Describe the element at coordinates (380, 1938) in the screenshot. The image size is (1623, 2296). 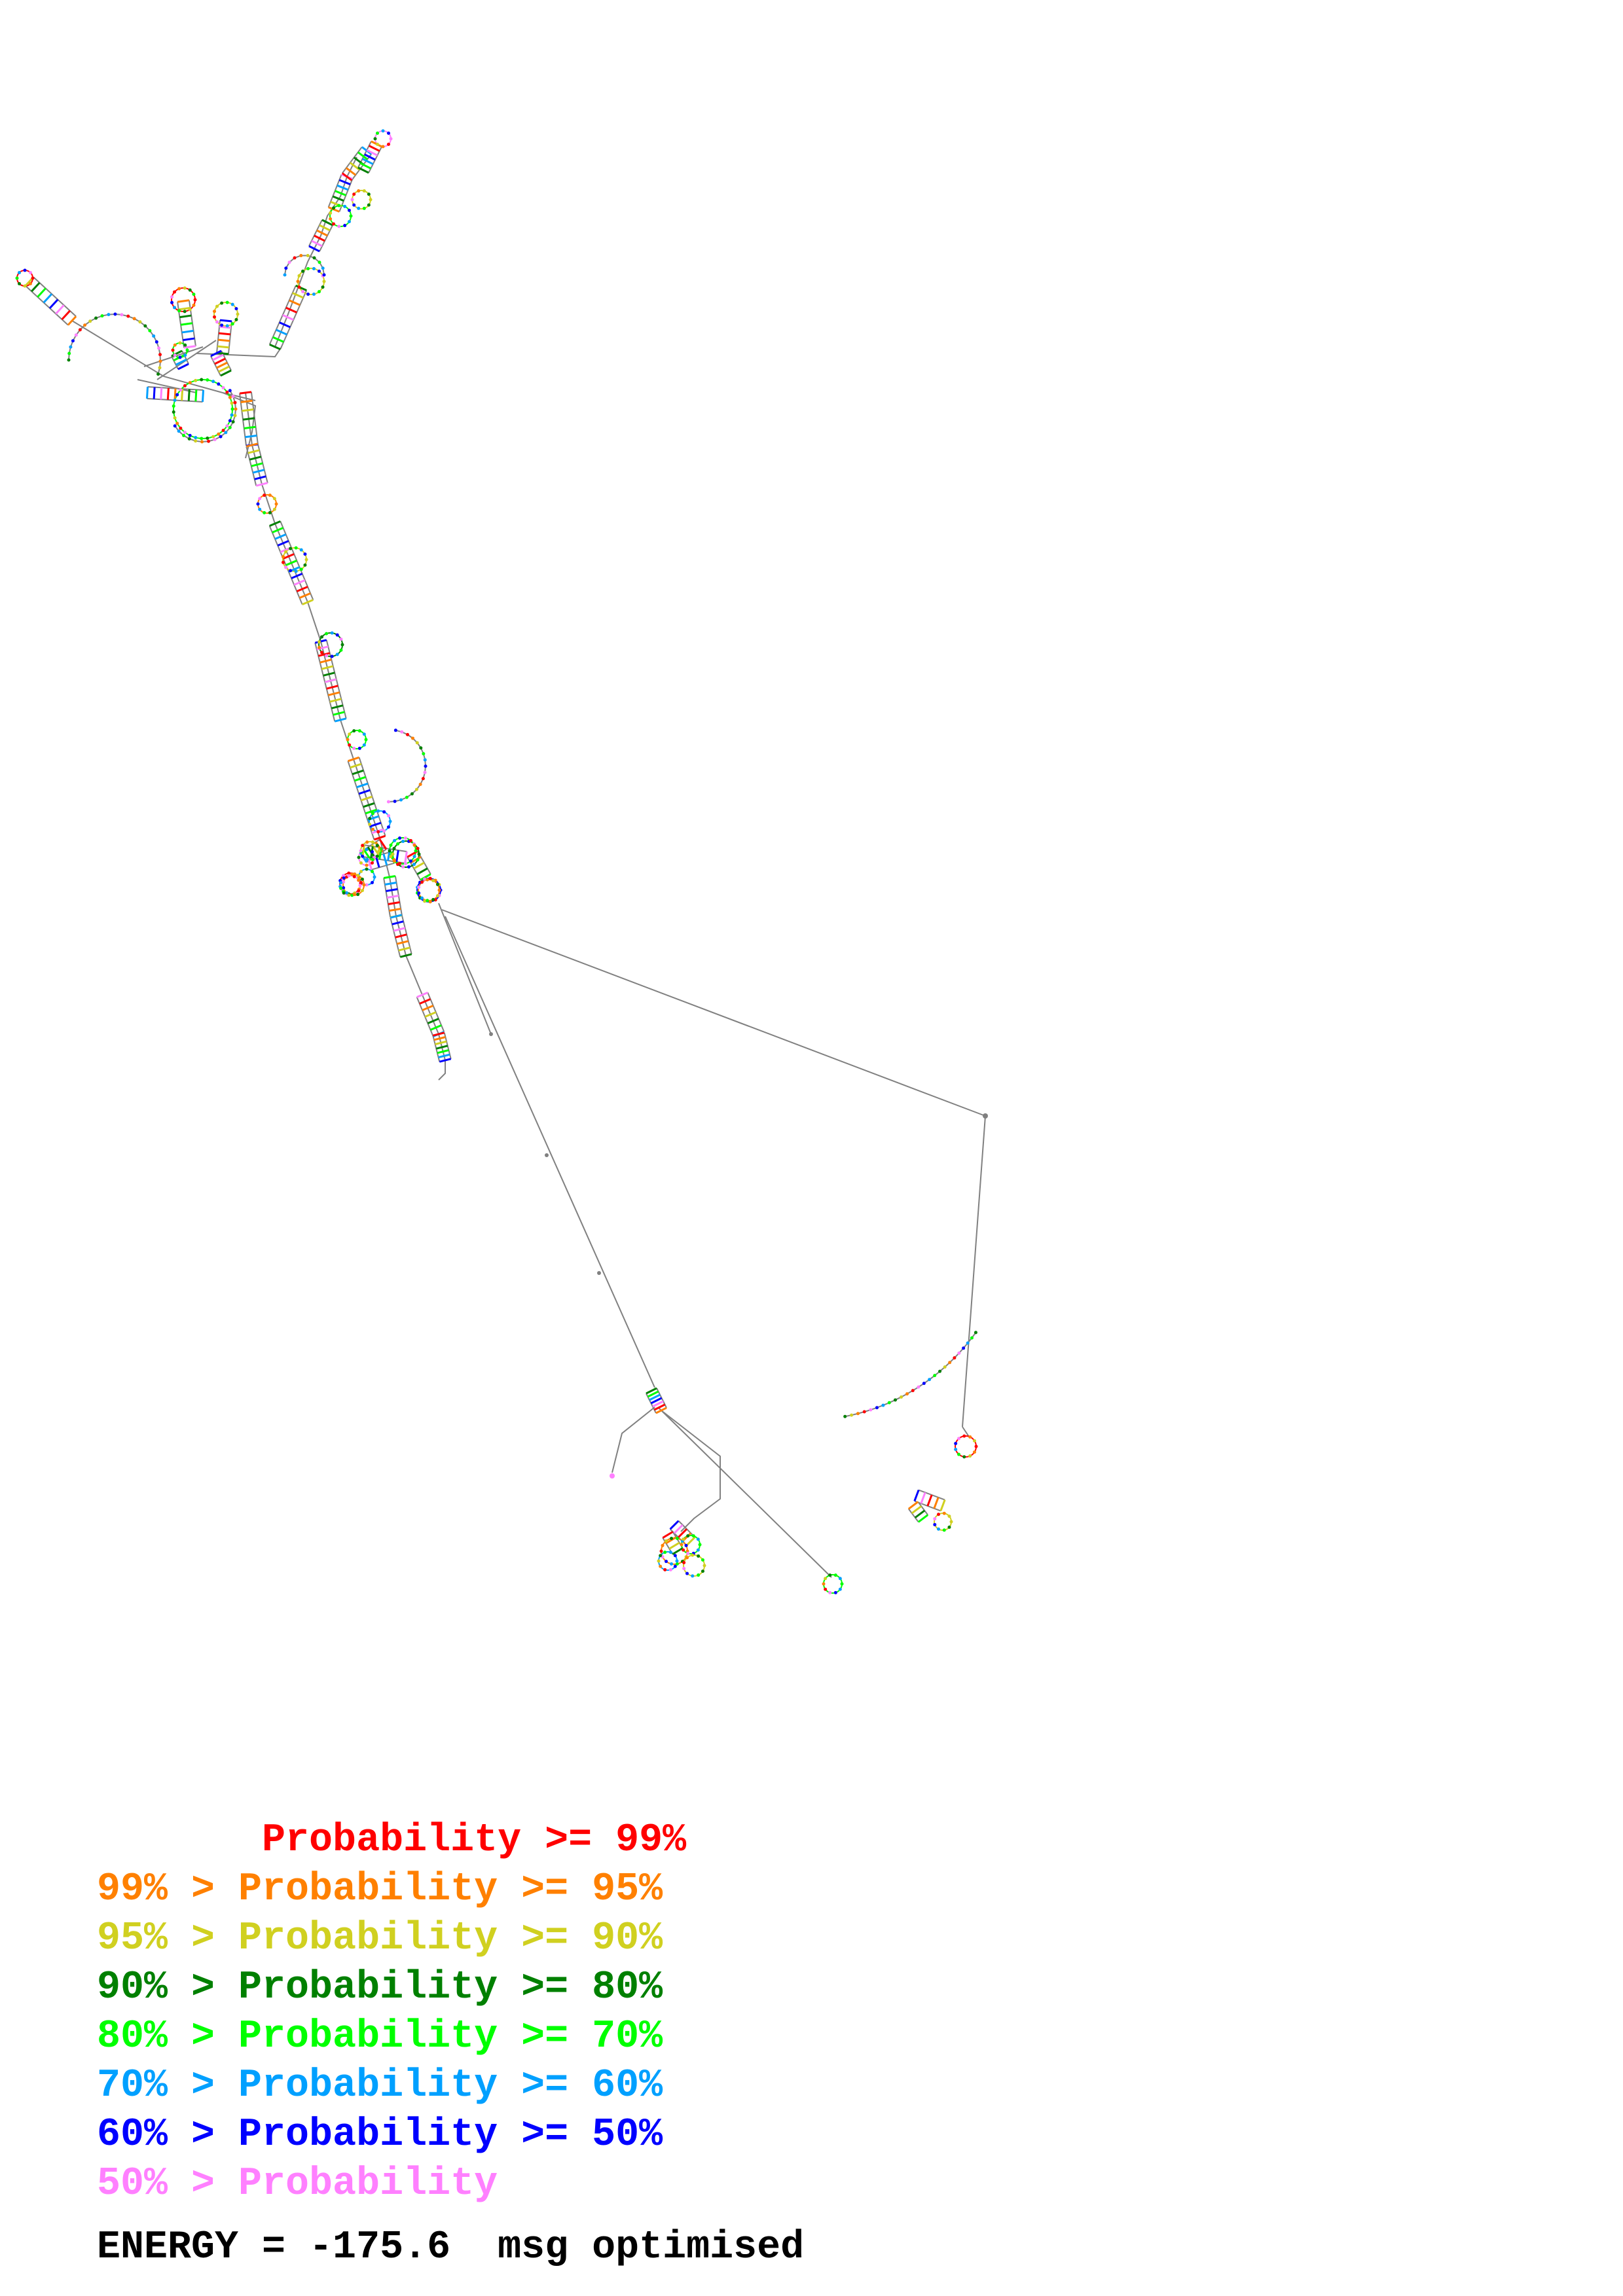
I see `legend-row: 95% > Probability >= 90%` at that location.